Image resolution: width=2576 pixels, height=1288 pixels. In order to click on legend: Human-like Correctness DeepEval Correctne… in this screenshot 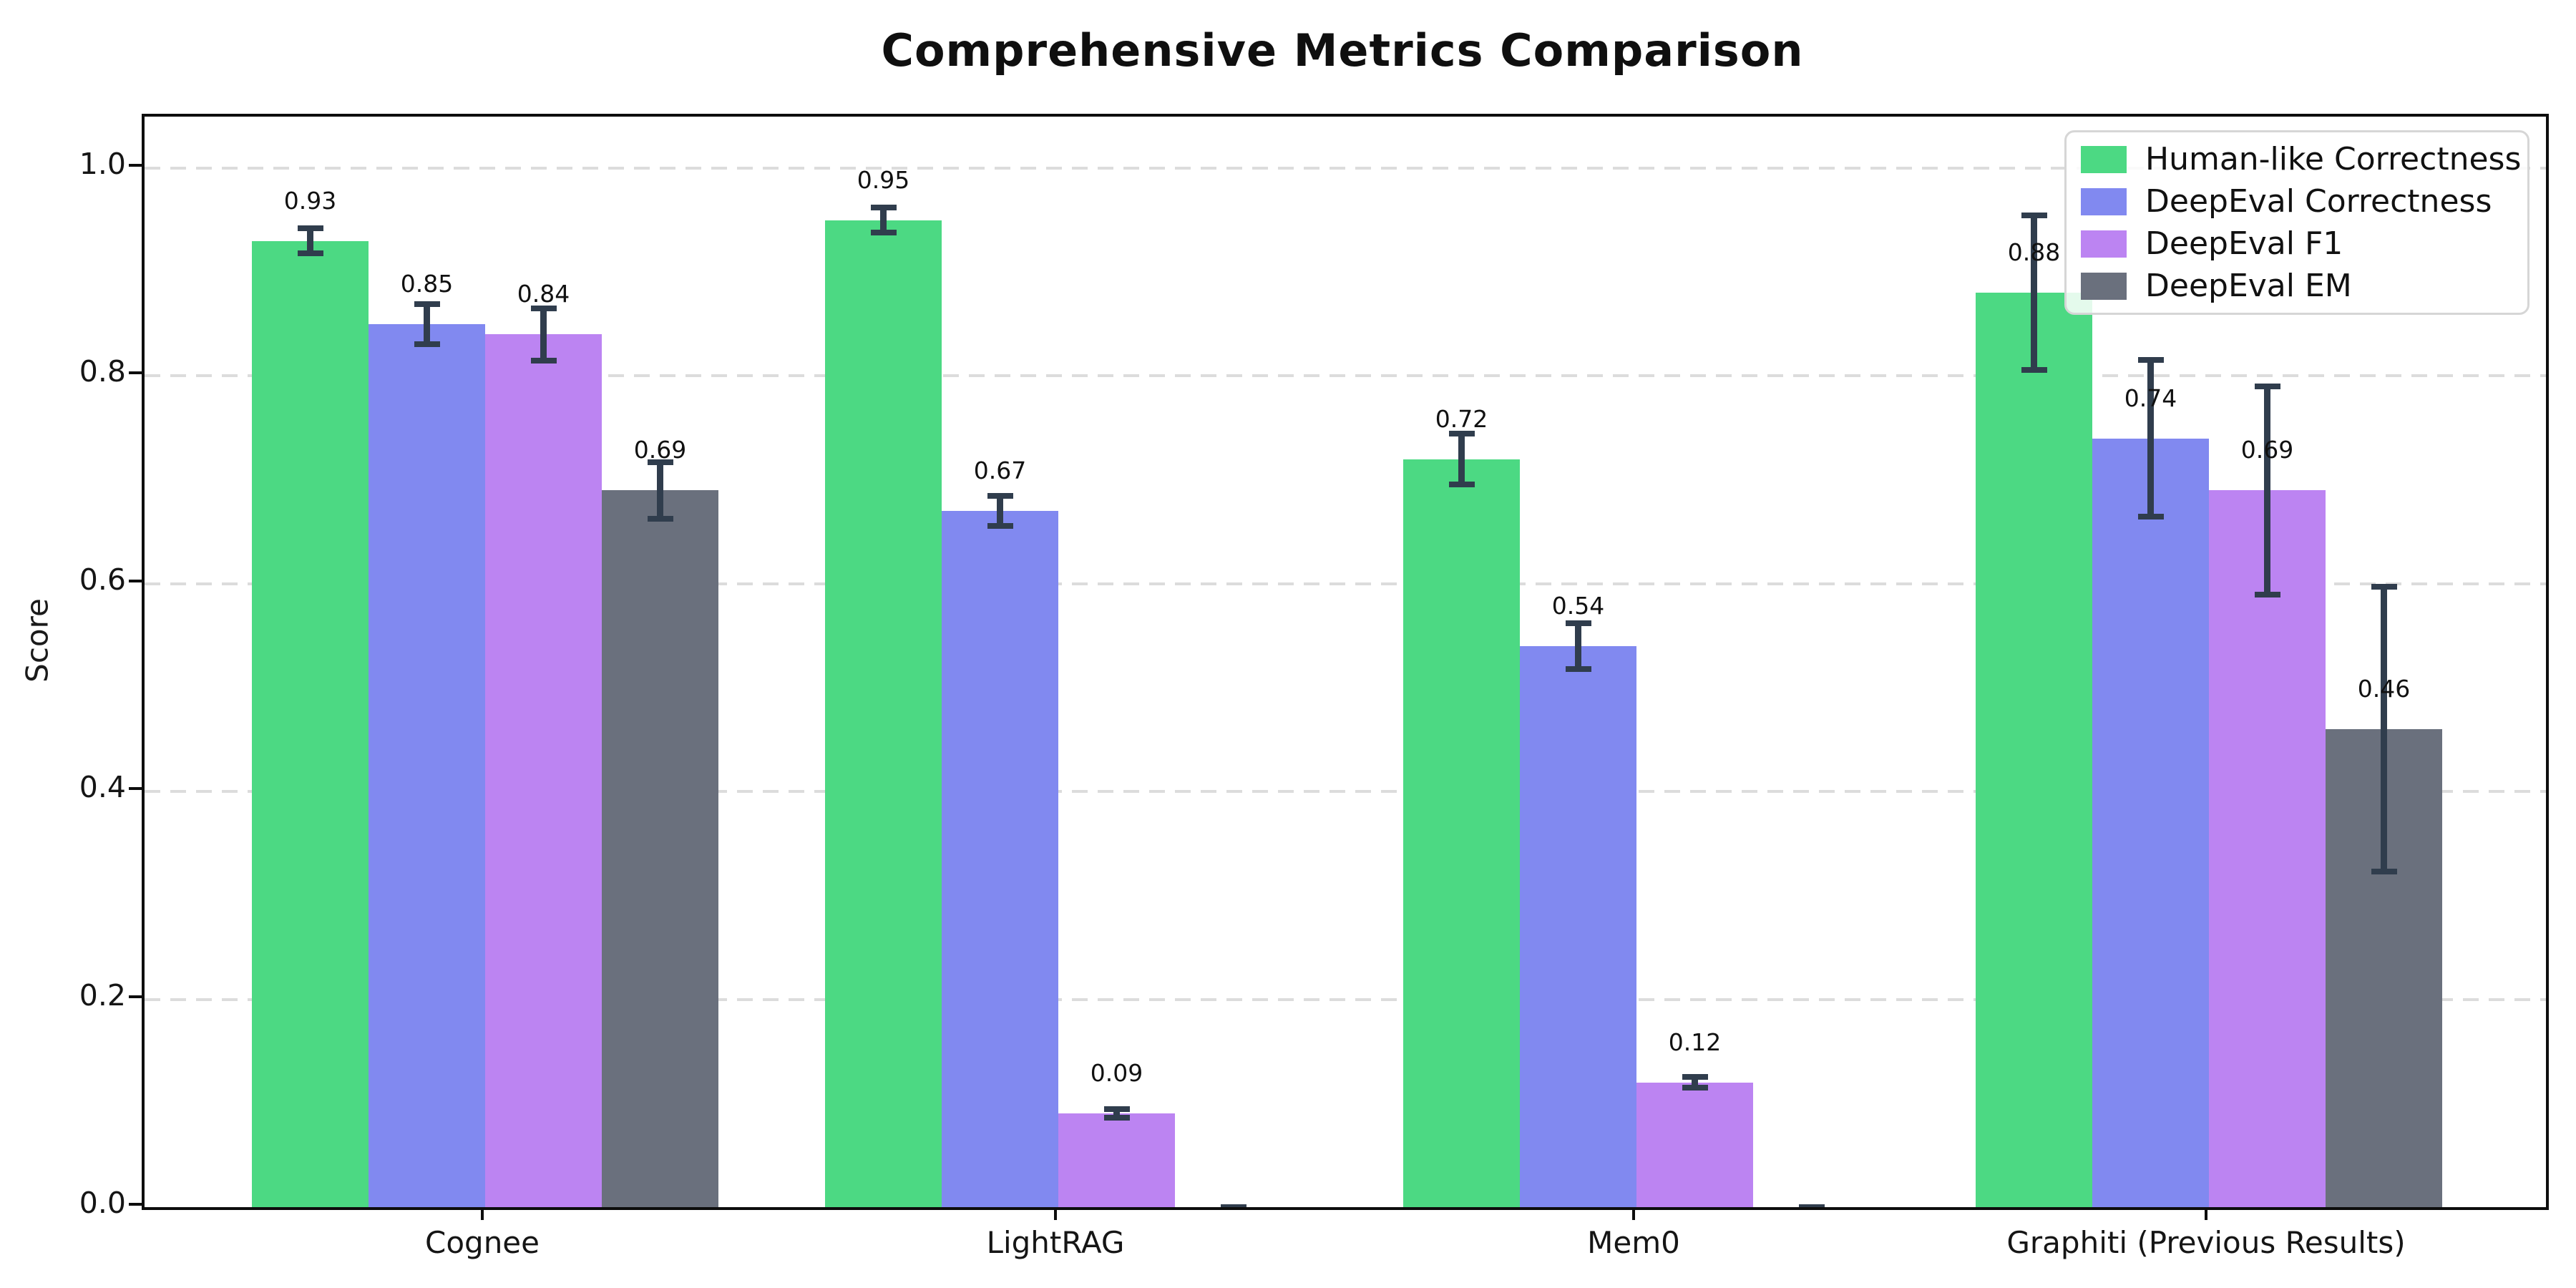, I will do `click(2296, 222)`.